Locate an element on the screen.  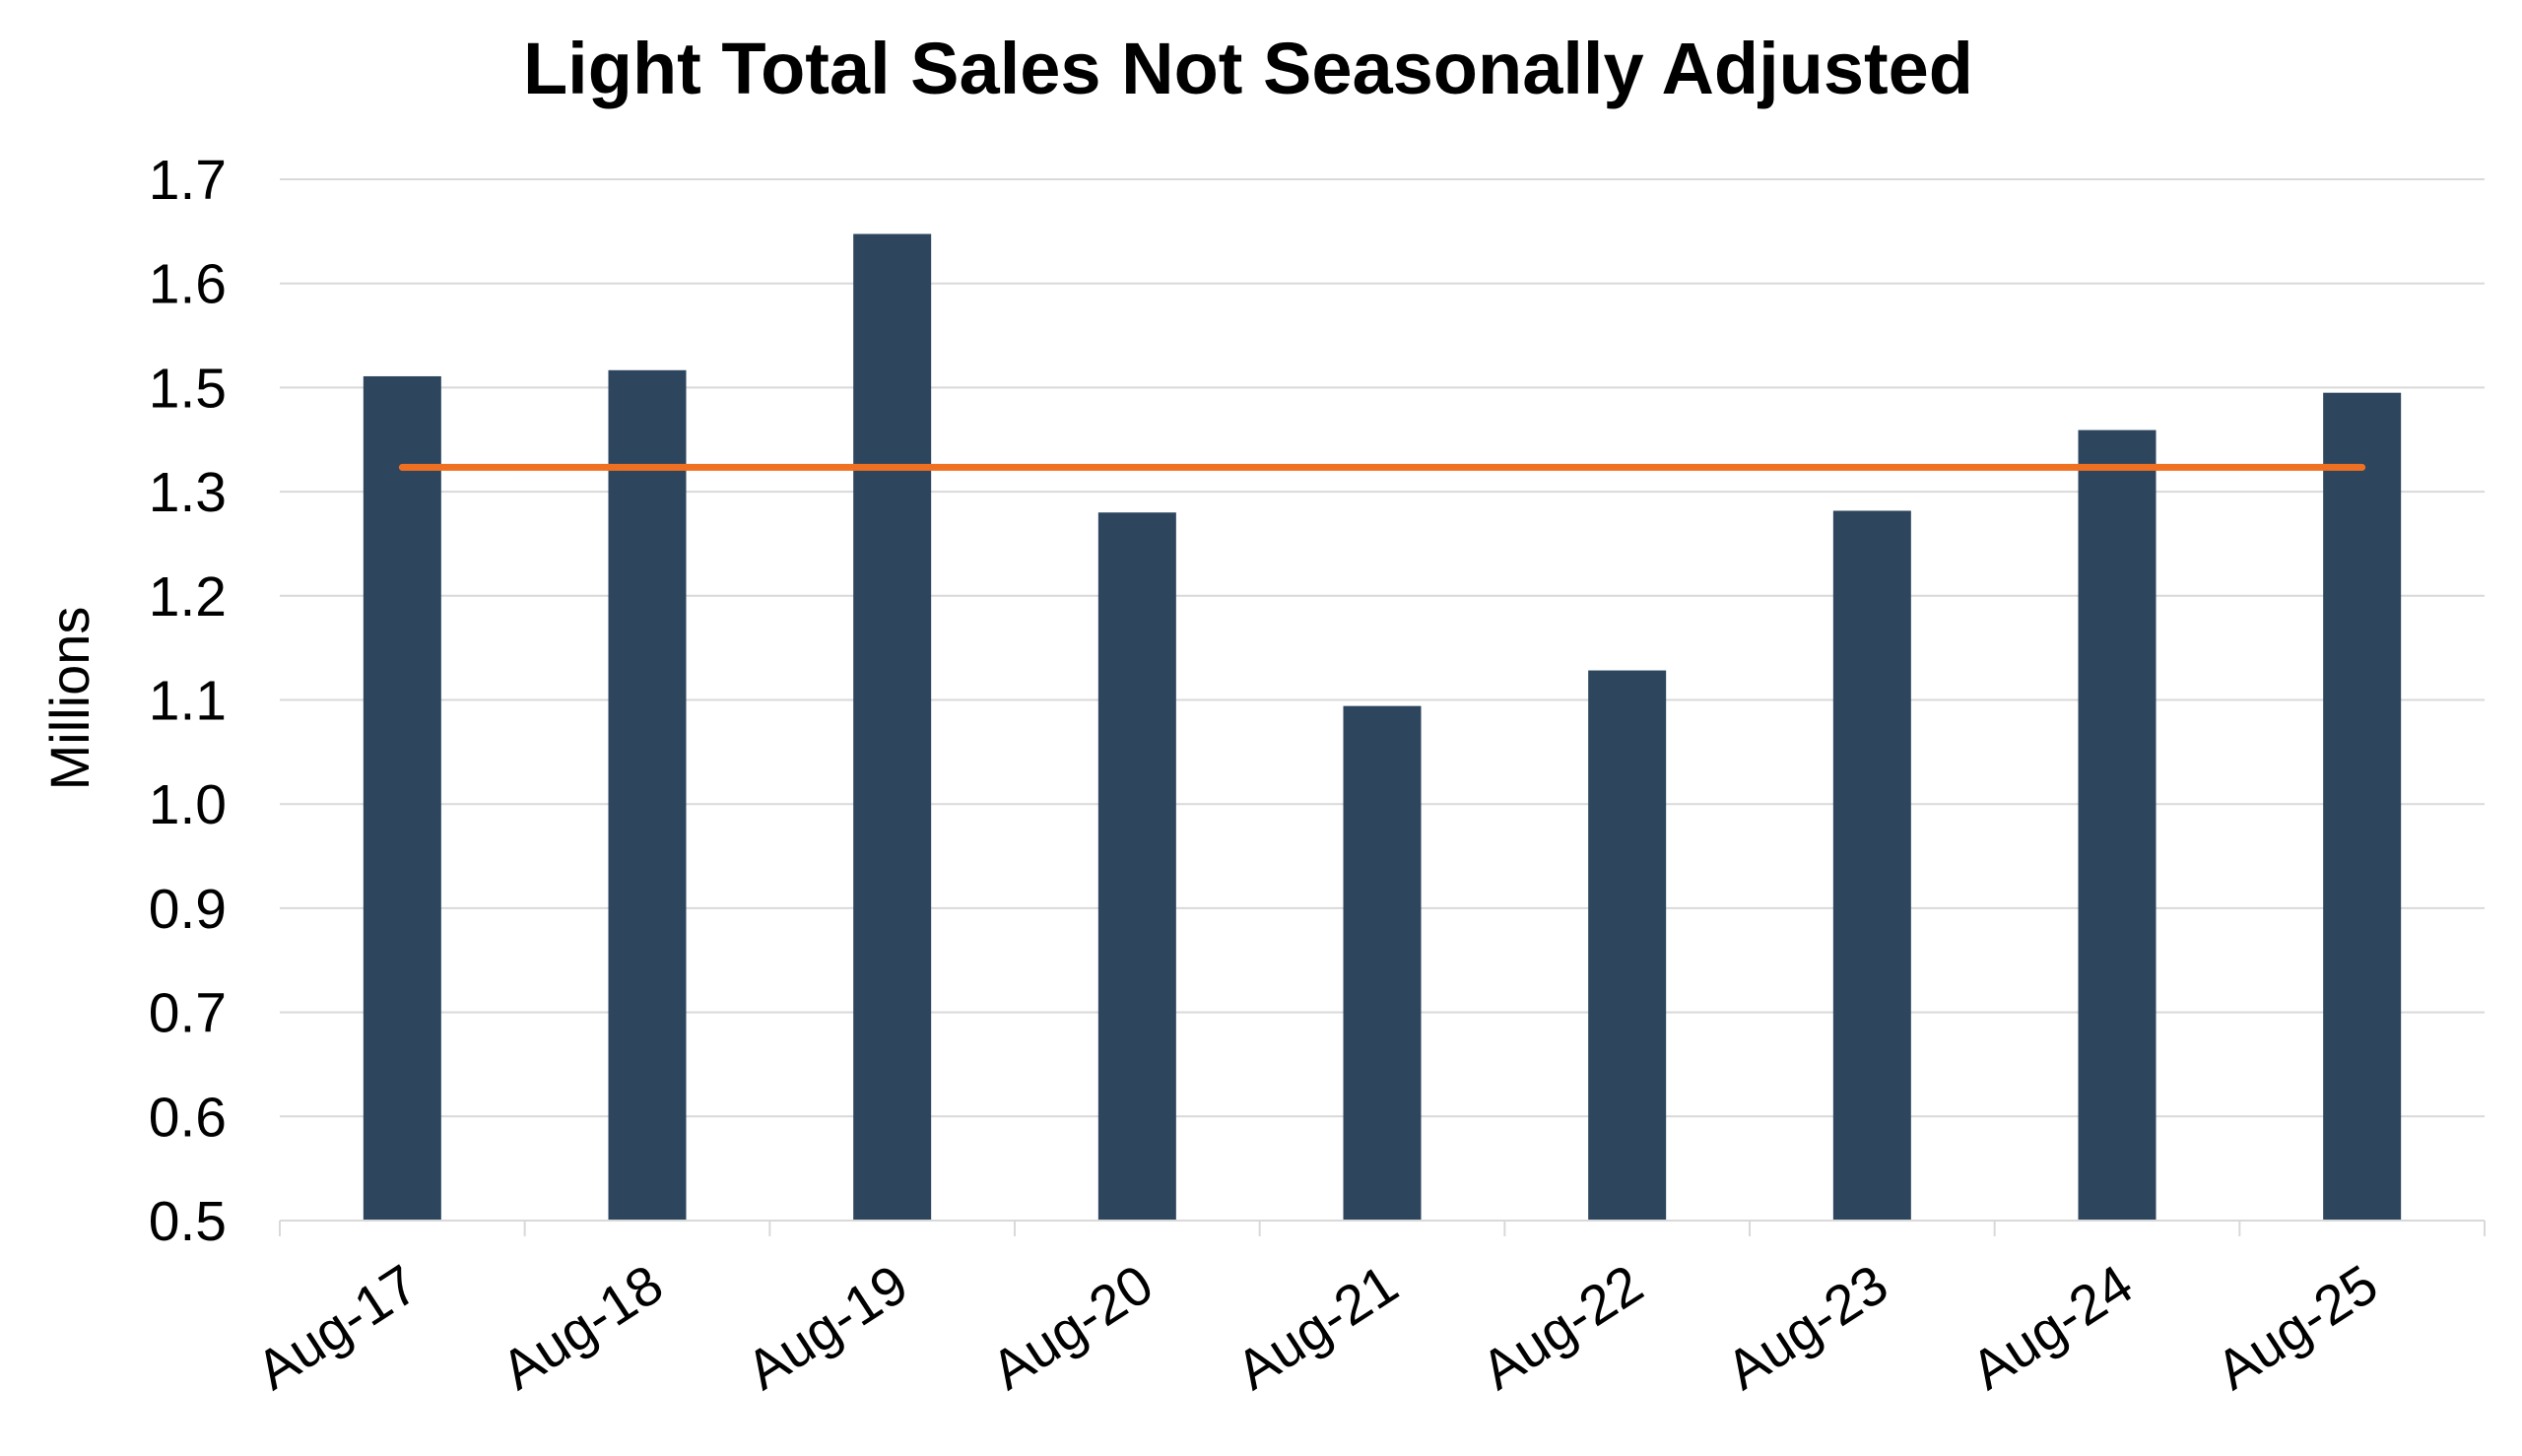
y-tick-label: 0.5 is located at coordinates (188, 1221).